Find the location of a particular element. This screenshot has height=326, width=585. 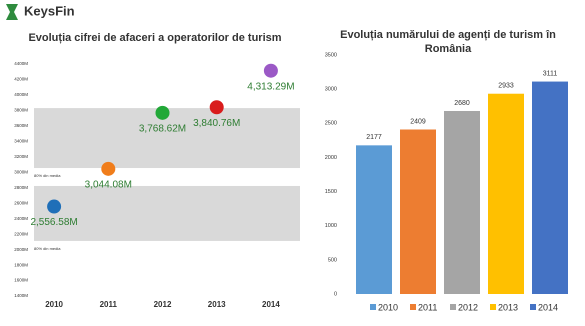

value-label: 3111 is located at coordinates (550, 73).